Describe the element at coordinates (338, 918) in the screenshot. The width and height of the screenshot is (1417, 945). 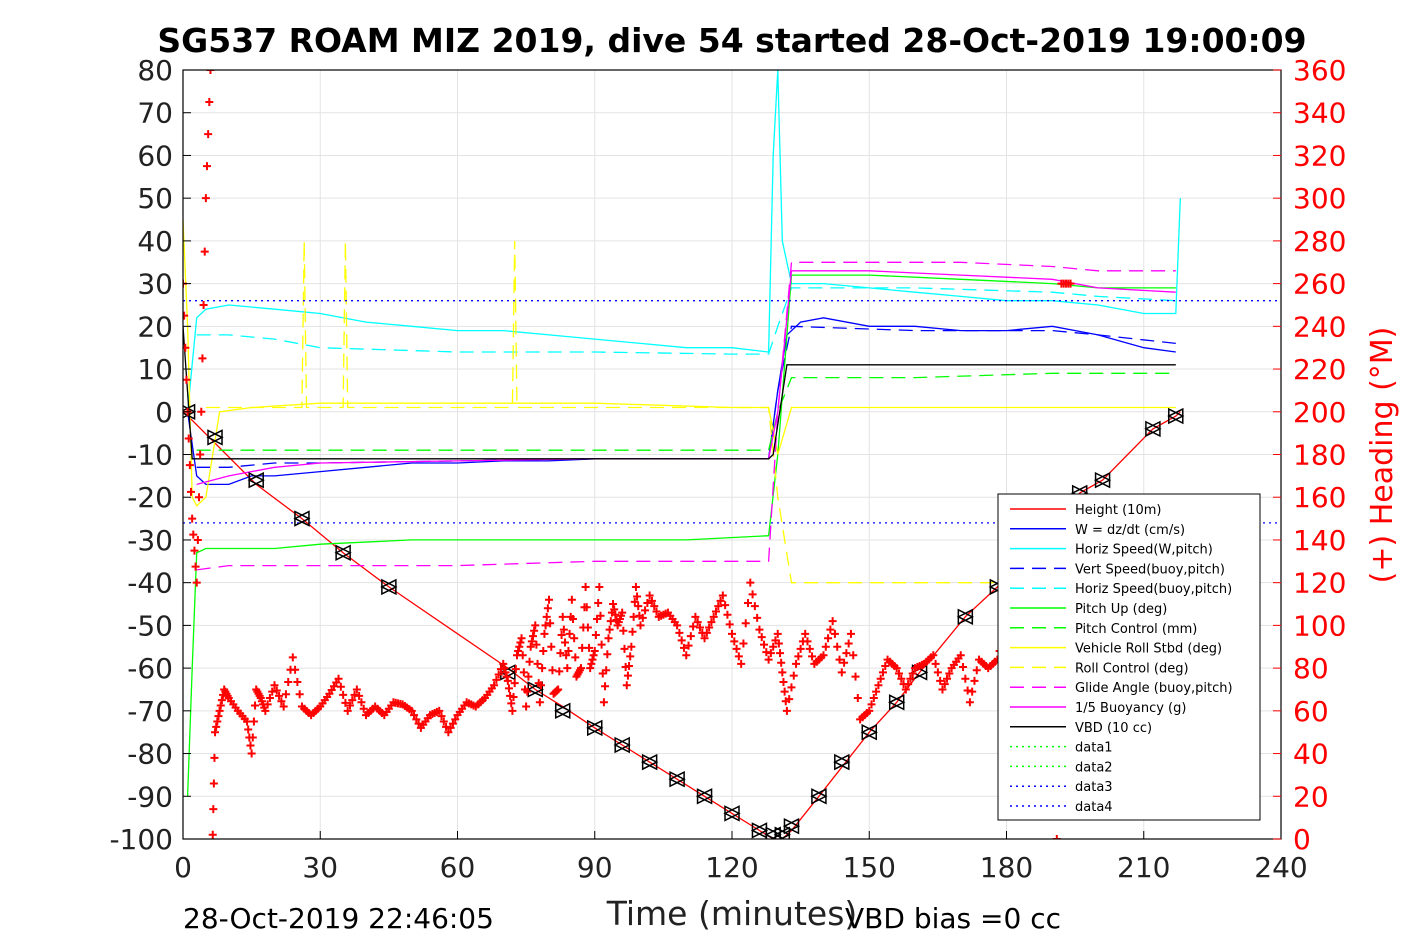
I see `footer-date: 28-Oct-2019 22:46:05` at that location.